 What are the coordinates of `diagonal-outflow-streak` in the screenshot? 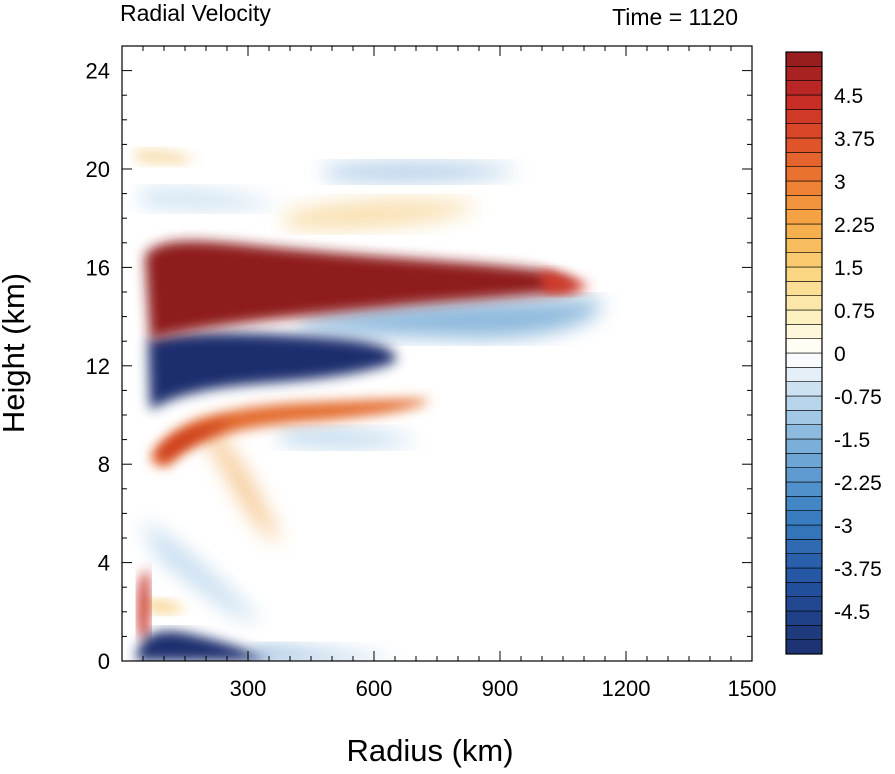 It's located at (240, 480).